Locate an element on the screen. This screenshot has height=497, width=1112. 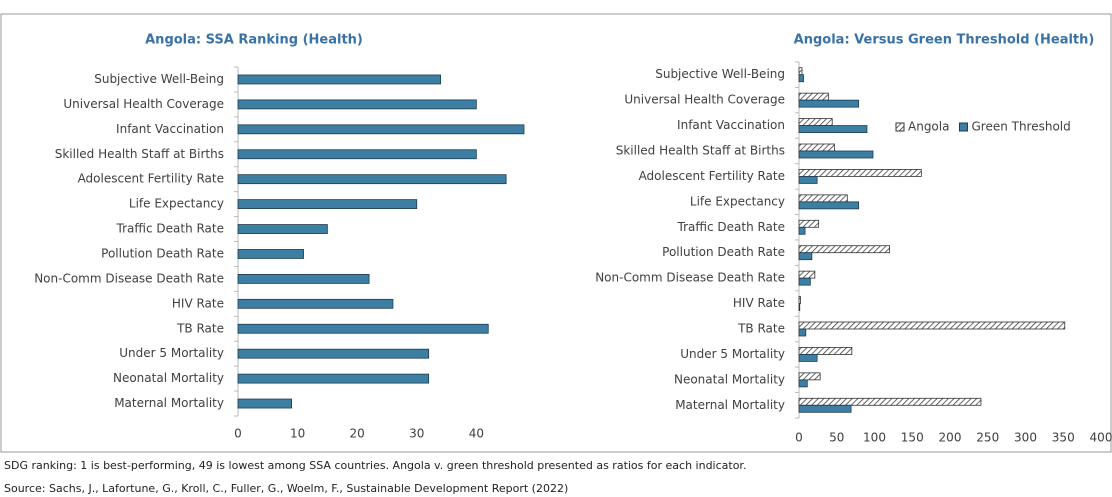
x-tick-label: 250 is located at coordinates (987, 438).